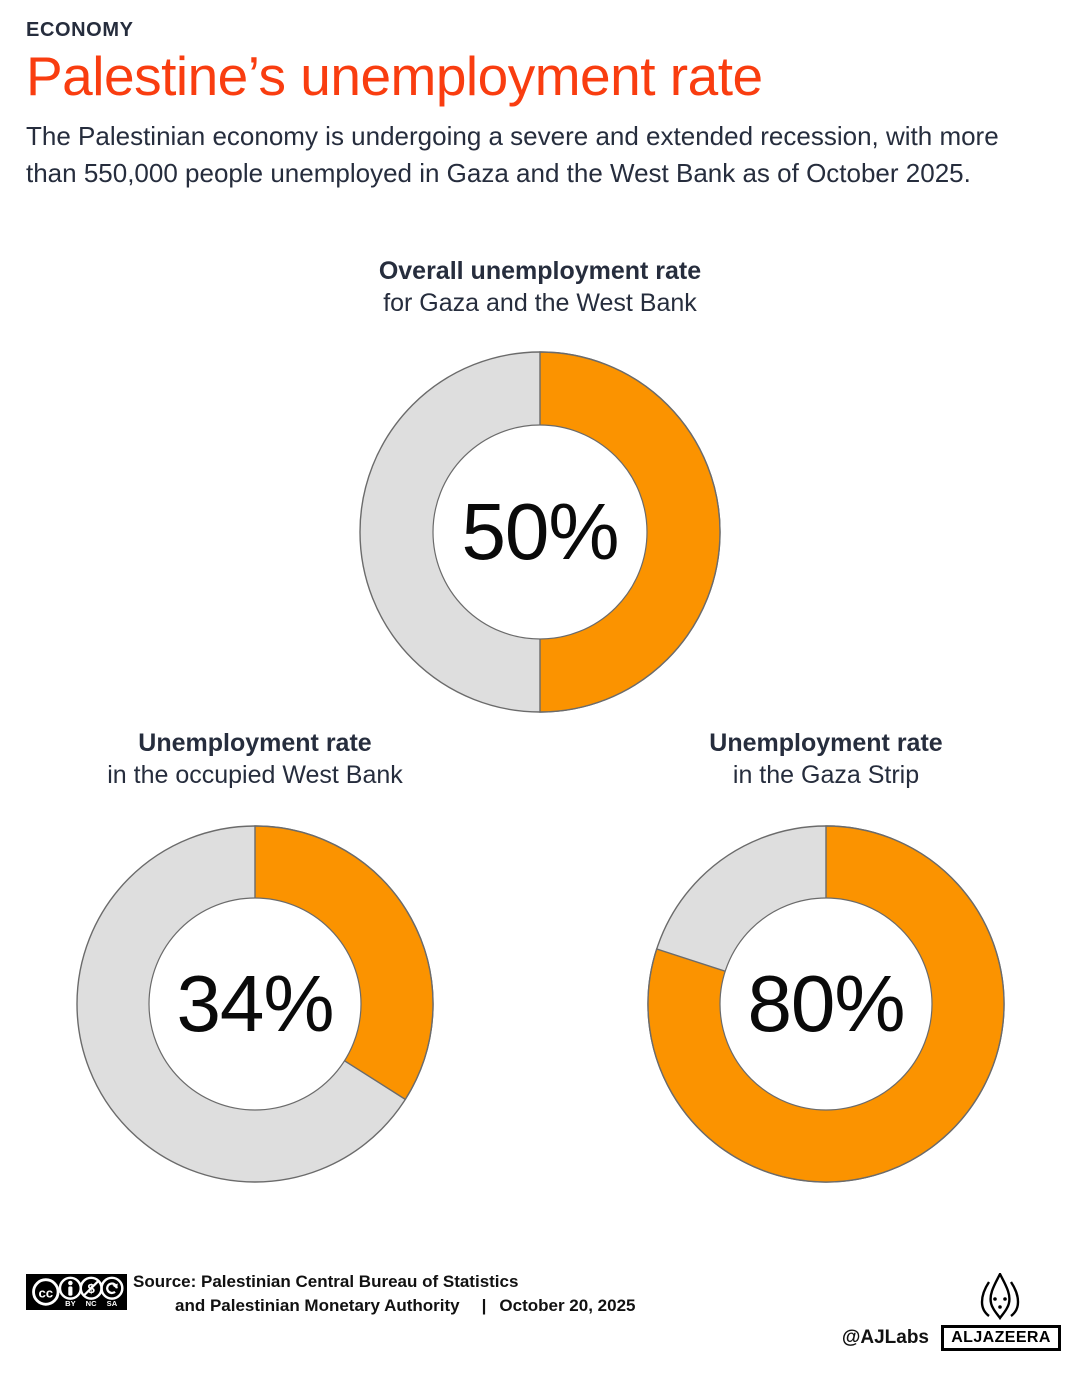 The image size is (1081, 1377). Describe the element at coordinates (1001, 1338) in the screenshot. I see `aljazeera-wordmark: ALJAZEERA` at that location.